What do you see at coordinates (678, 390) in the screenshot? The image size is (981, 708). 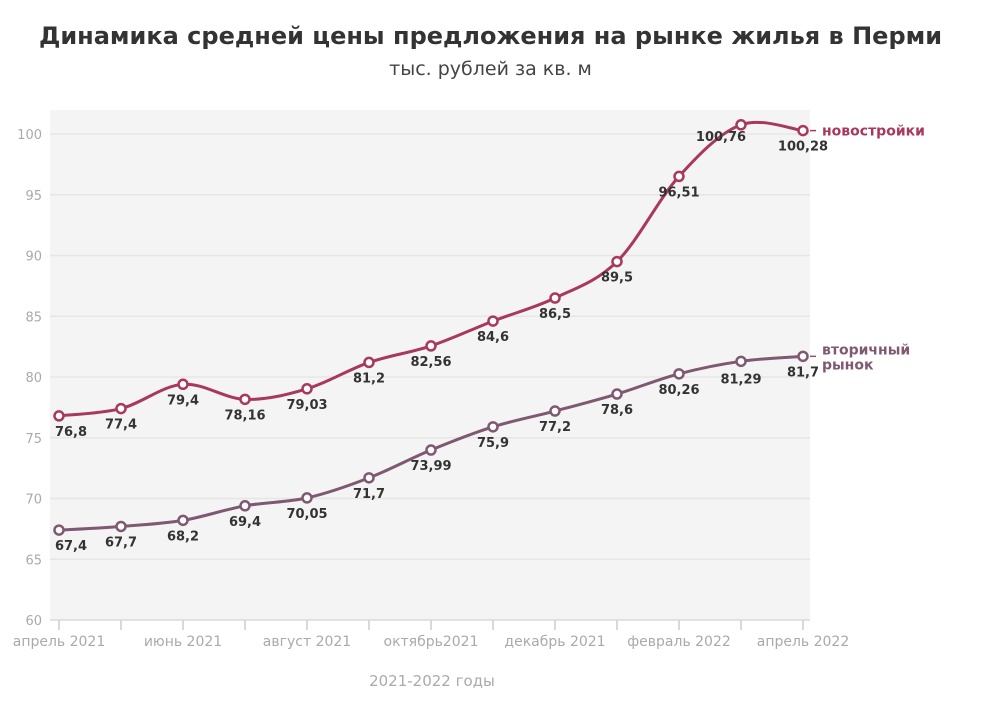 I see `data-label: 80,26` at bounding box center [678, 390].